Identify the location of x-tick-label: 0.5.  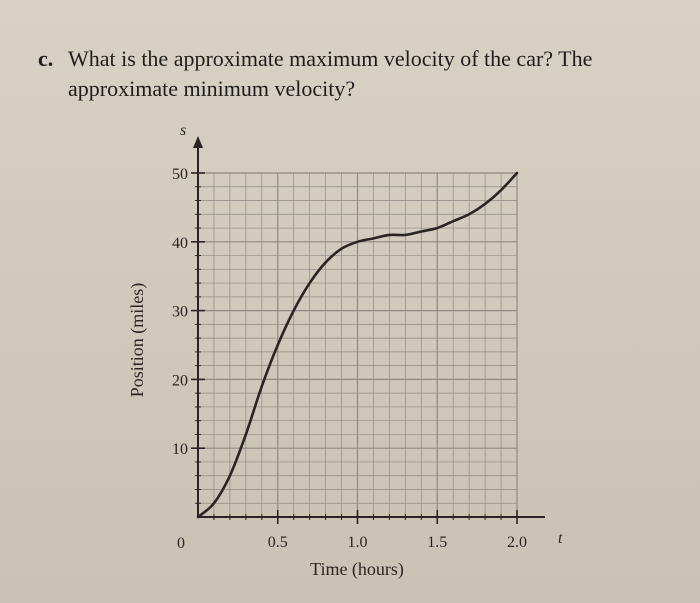
(278, 542).